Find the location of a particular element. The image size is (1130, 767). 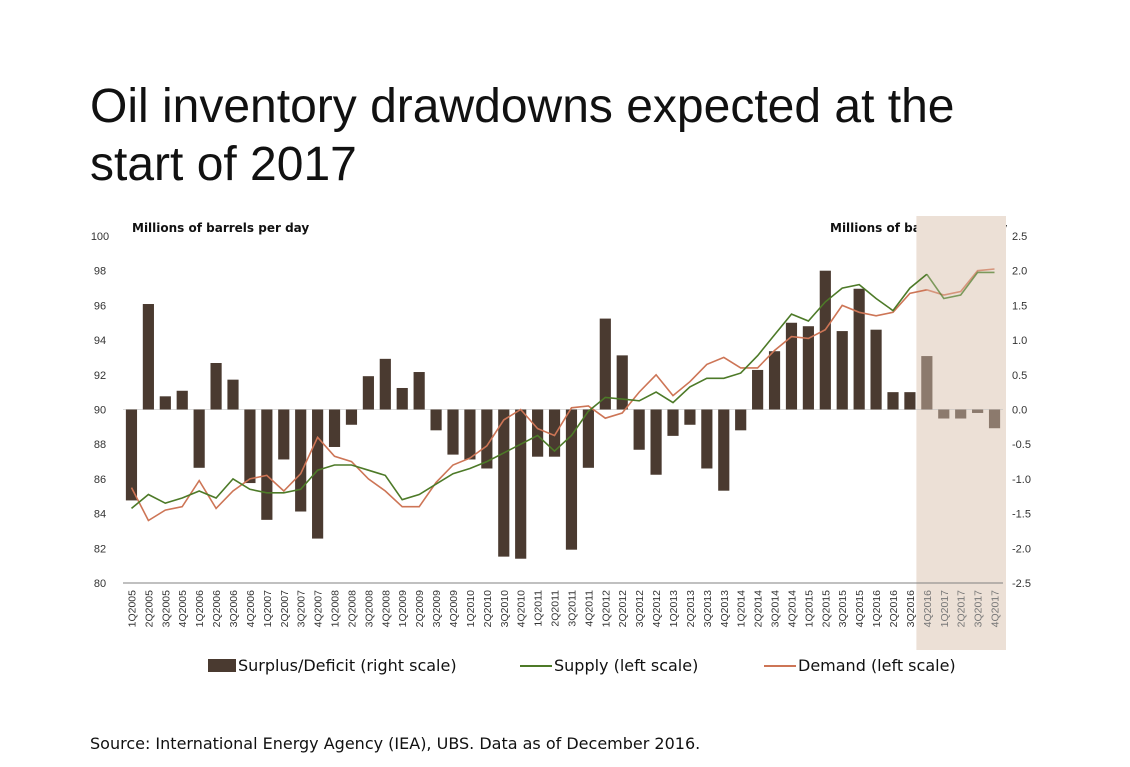

right-tick-label: 1.5 is located at coordinates (1019, 306).